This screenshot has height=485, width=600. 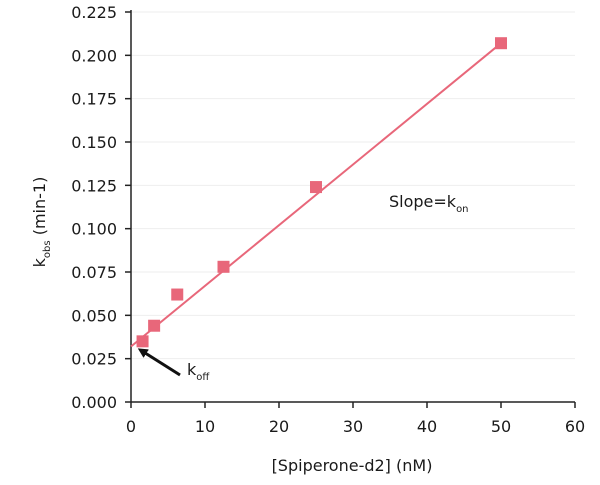 I want to click on y-axis-title-rest: (min-1), so click(x=39, y=209).